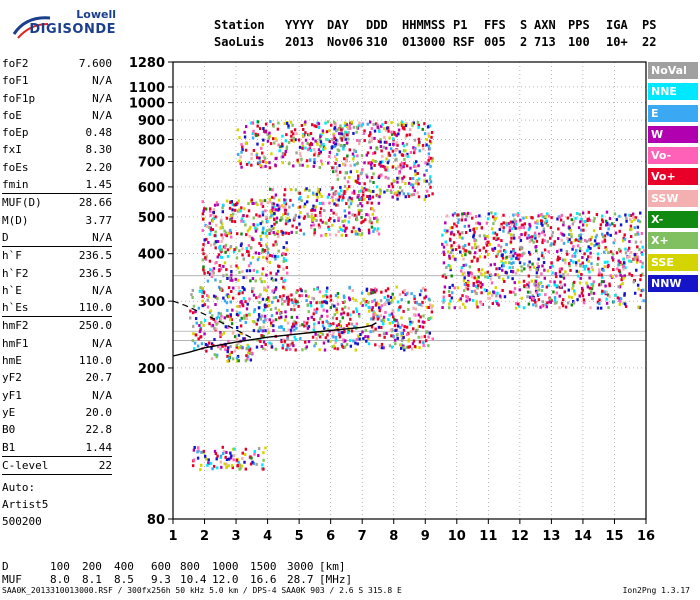 This screenshot has width=700, height=600. I want to click on header-value: 2013, so click(299, 42).